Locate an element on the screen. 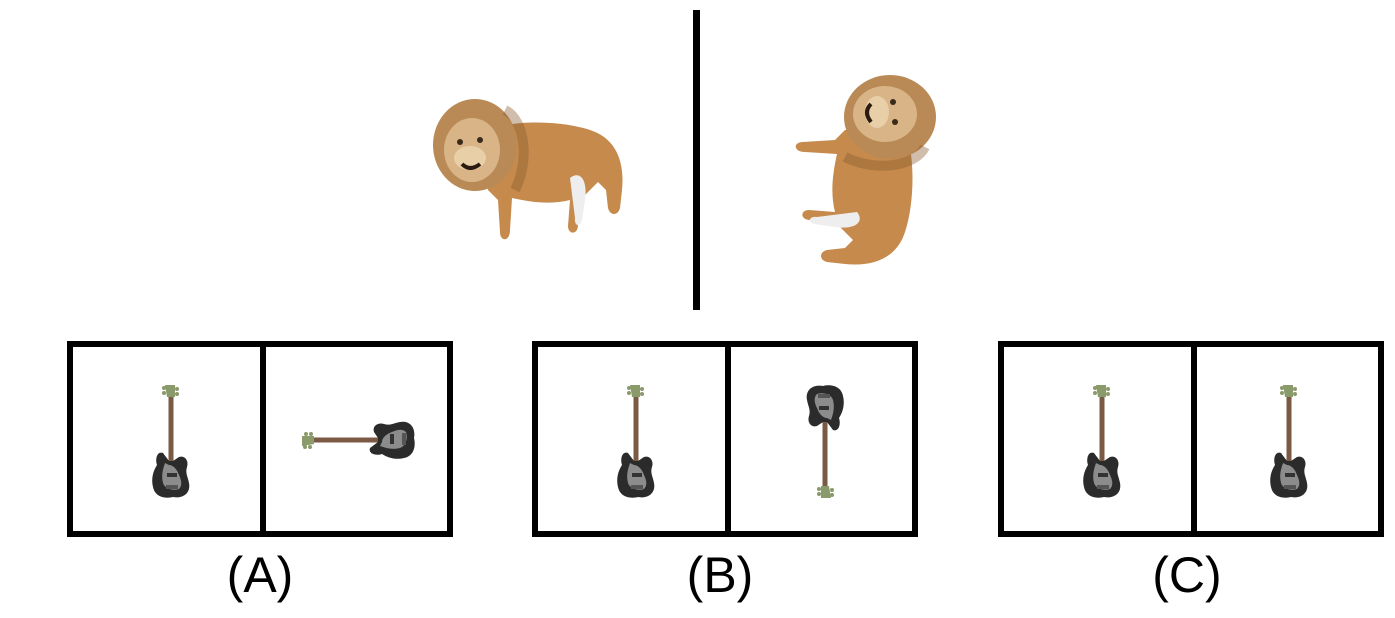 Image resolution: width=1395 pixels, height=618 pixels. option-b-left-cell is located at coordinates (631, 439).